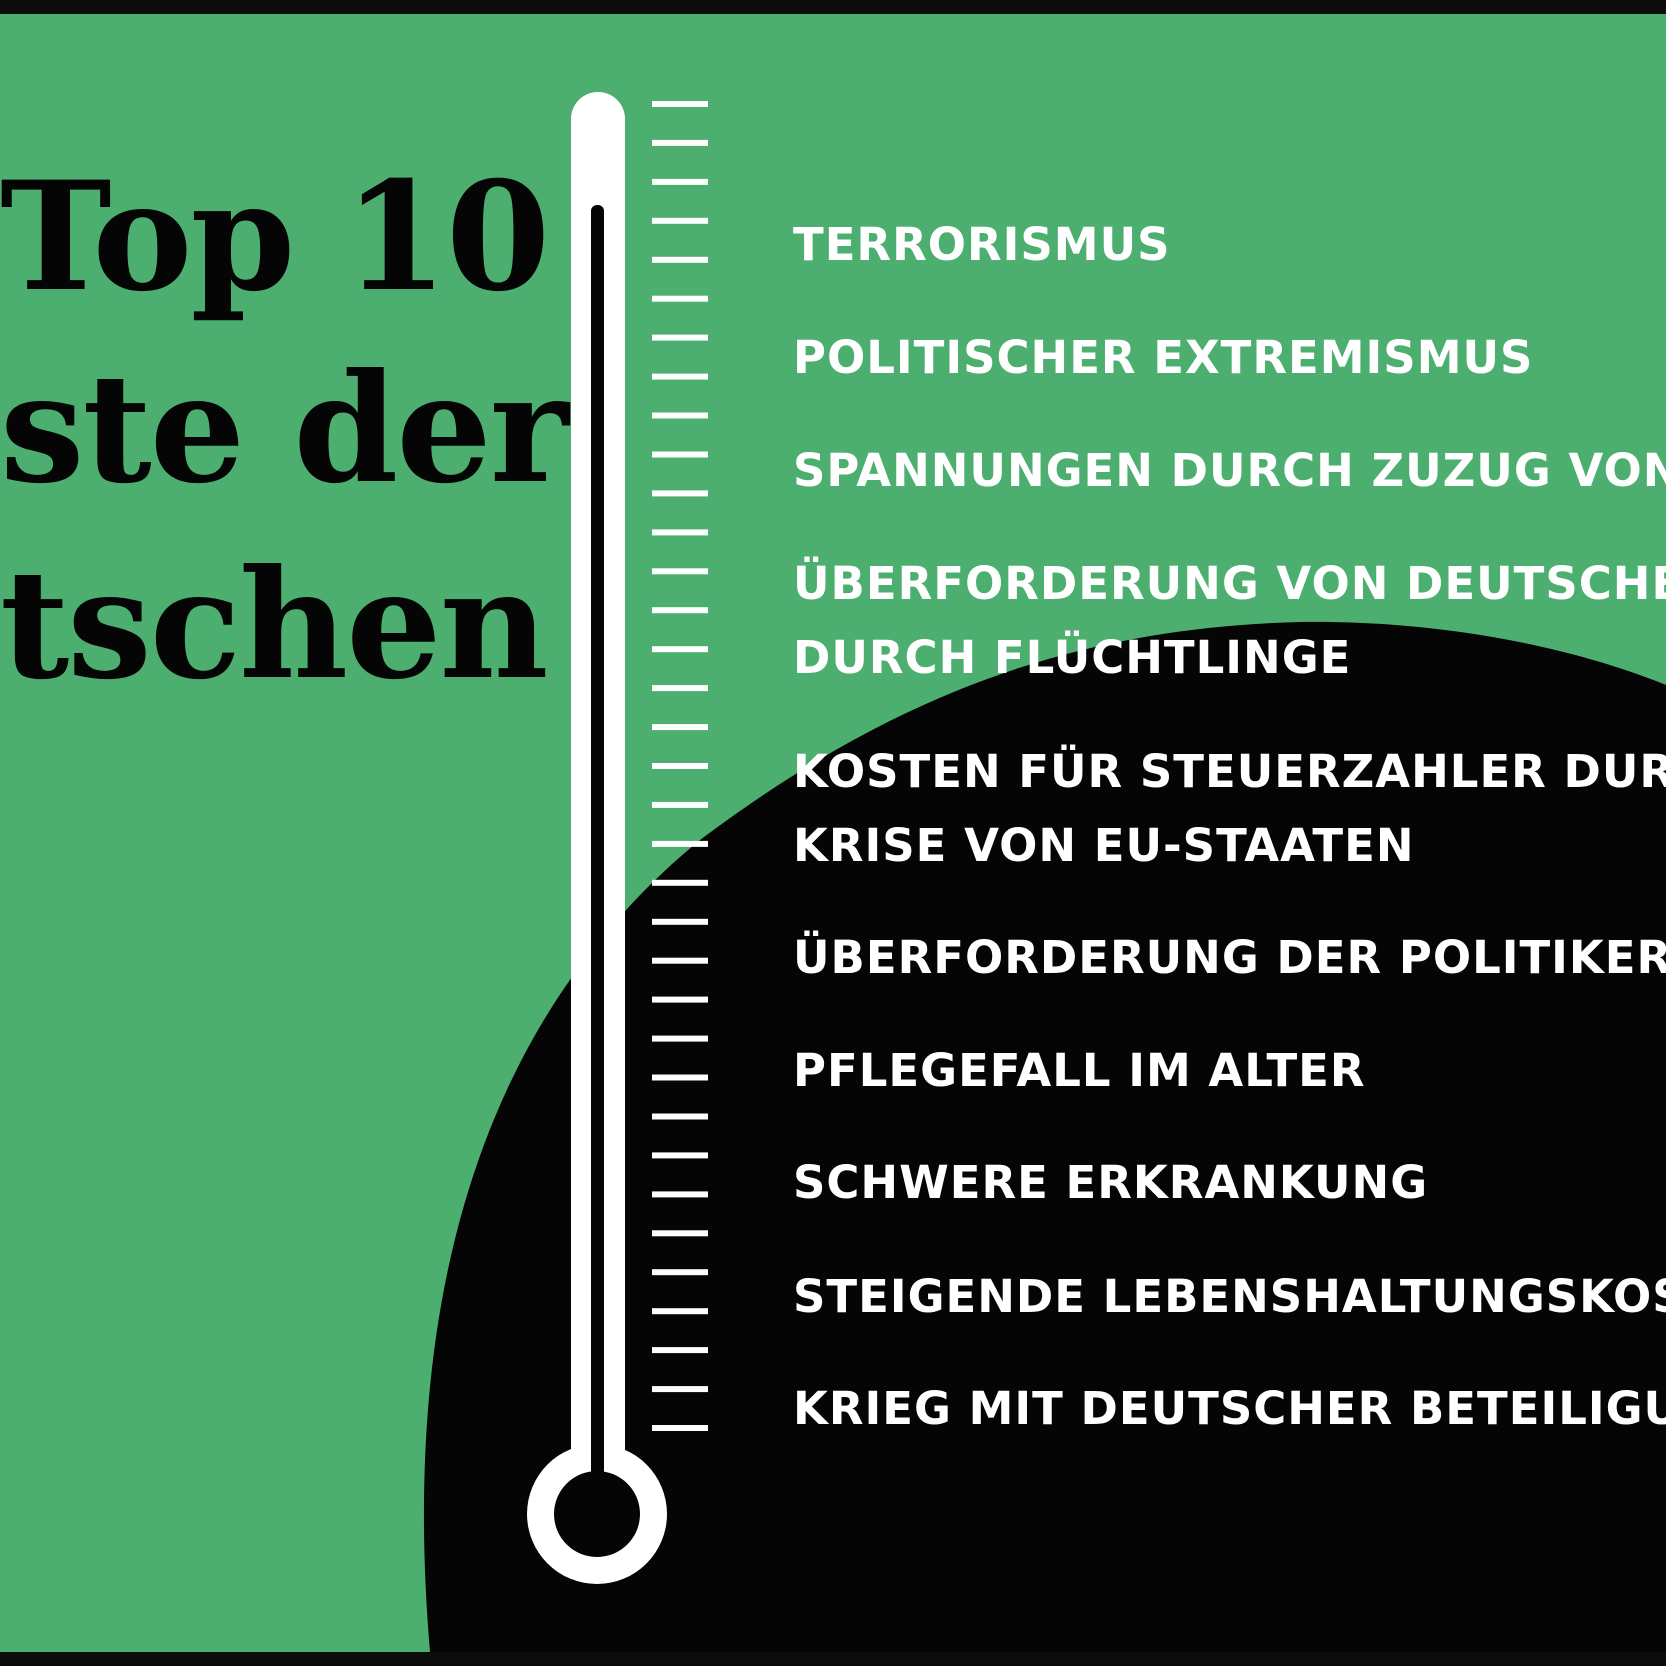  What do you see at coordinates (982, 244) in the screenshot?
I see `worry-item-1: TERRORISMUS` at bounding box center [982, 244].